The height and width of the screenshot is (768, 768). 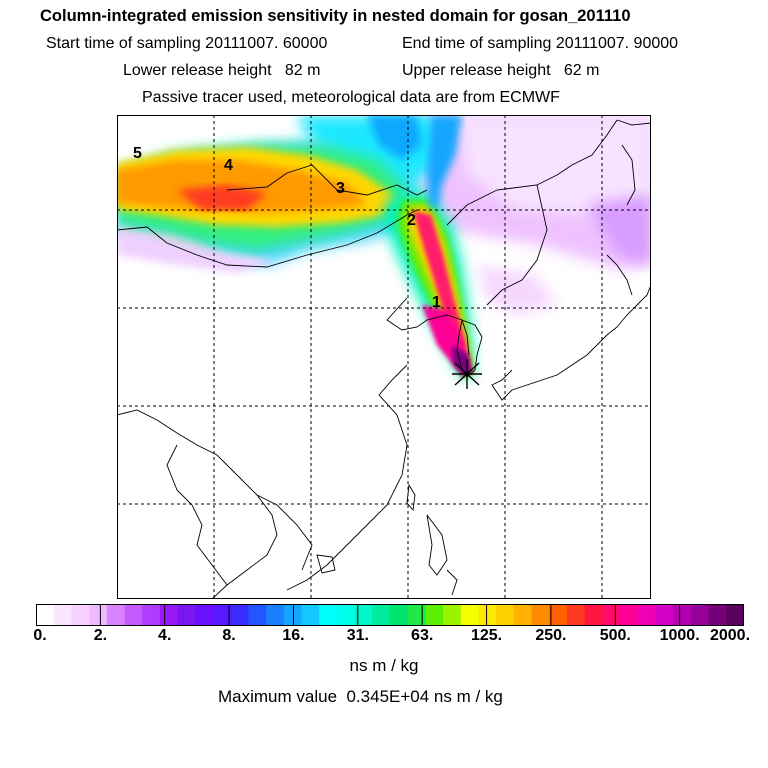 I want to click on receptor-marker, so click(x=467, y=374).